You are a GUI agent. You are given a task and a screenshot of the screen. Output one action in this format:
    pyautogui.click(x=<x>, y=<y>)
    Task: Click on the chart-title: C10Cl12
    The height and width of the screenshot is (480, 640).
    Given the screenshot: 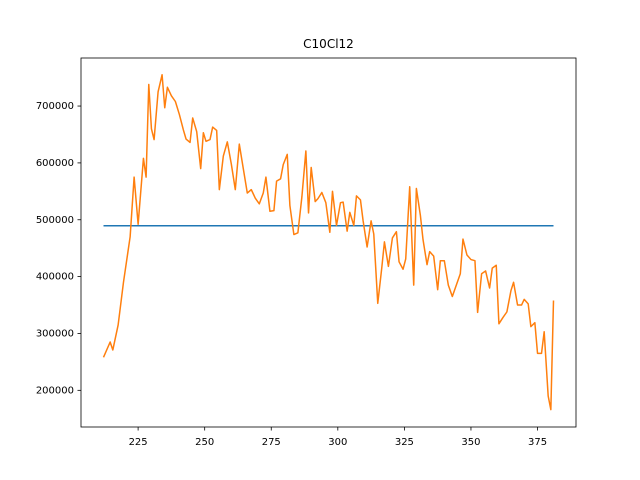 What is the action you would take?
    pyautogui.click(x=328, y=44)
    